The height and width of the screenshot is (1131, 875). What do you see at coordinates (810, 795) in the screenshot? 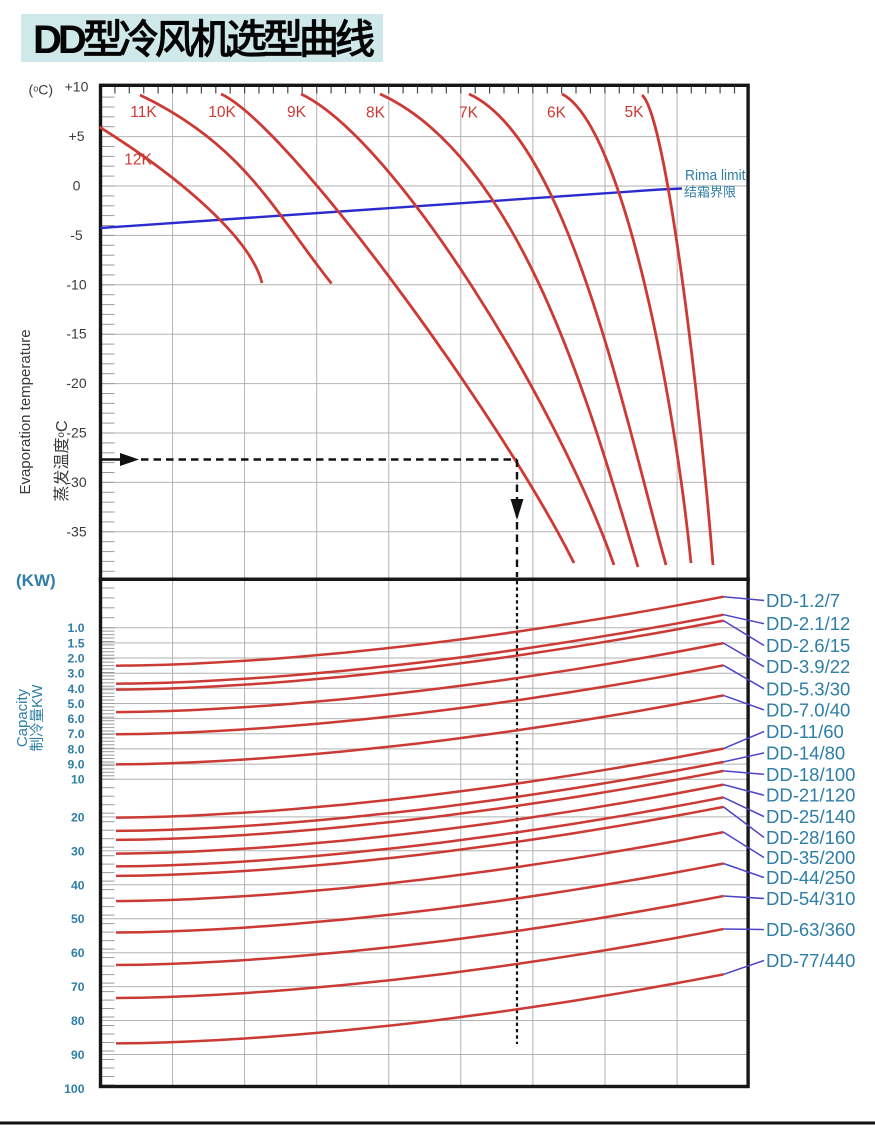
I see `svg-text: DD-21/120` at bounding box center [810, 795].